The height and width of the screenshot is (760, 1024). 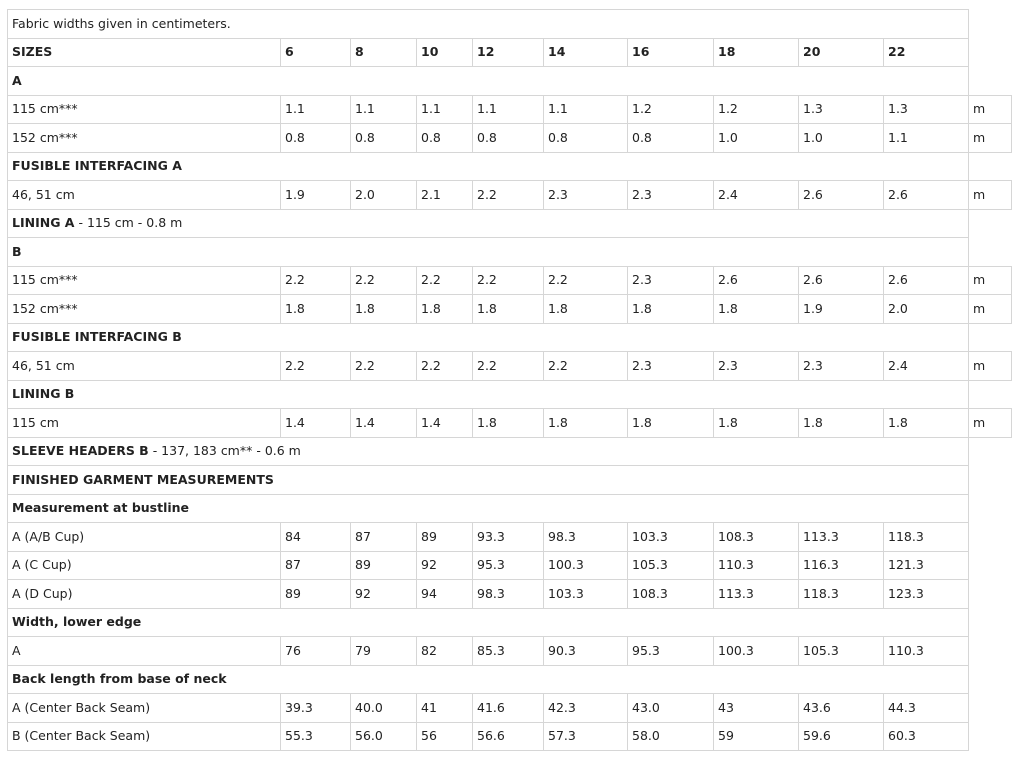 What do you see at coordinates (144, 195) in the screenshot?
I see `row-label: 46, 51 cm` at bounding box center [144, 195].